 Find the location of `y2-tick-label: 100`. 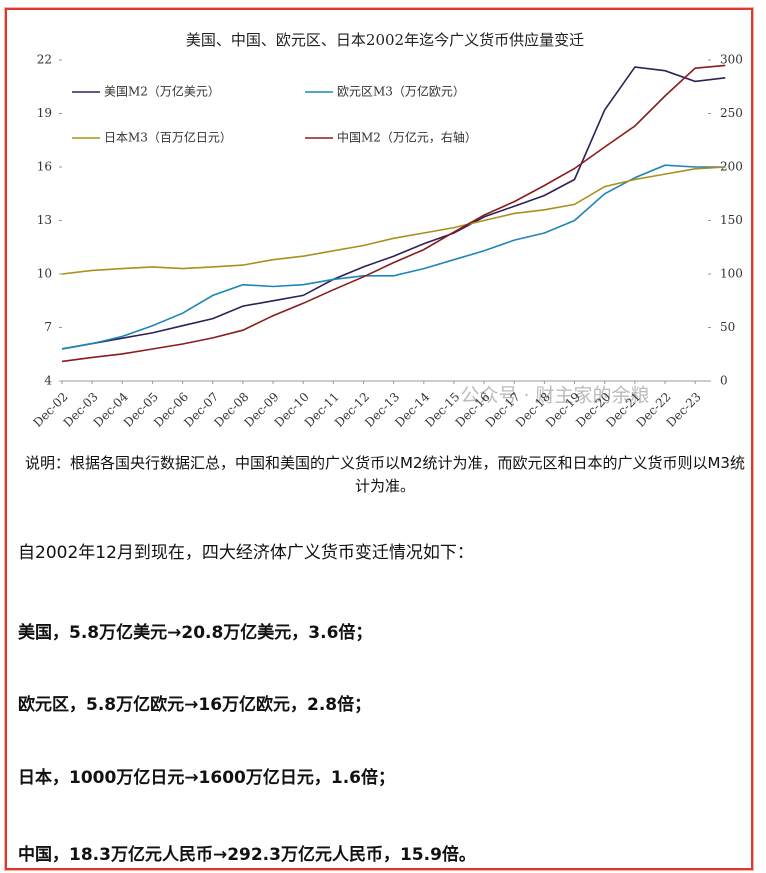

y2-tick-label: 100 is located at coordinates (731, 274).